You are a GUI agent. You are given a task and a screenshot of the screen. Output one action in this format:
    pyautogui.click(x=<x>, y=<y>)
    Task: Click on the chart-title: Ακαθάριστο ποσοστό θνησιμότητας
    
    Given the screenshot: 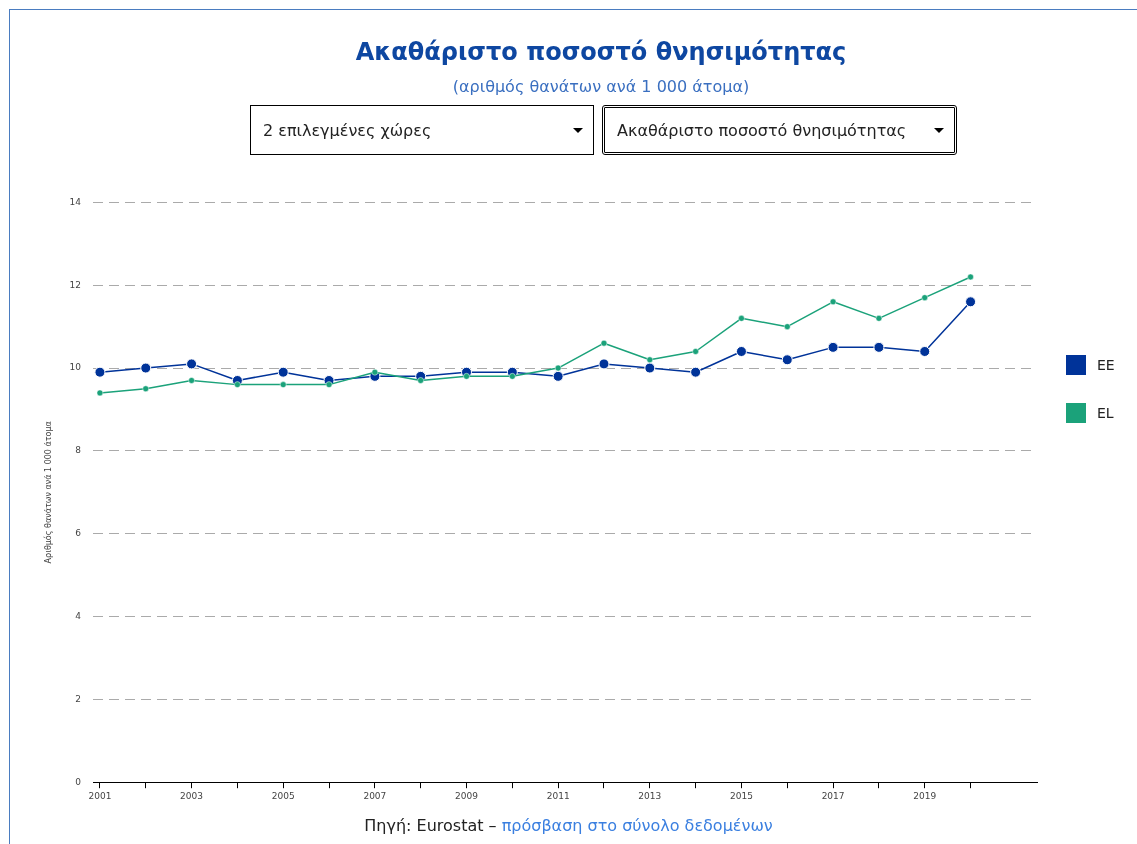 What is the action you would take?
    pyautogui.click(x=601, y=52)
    